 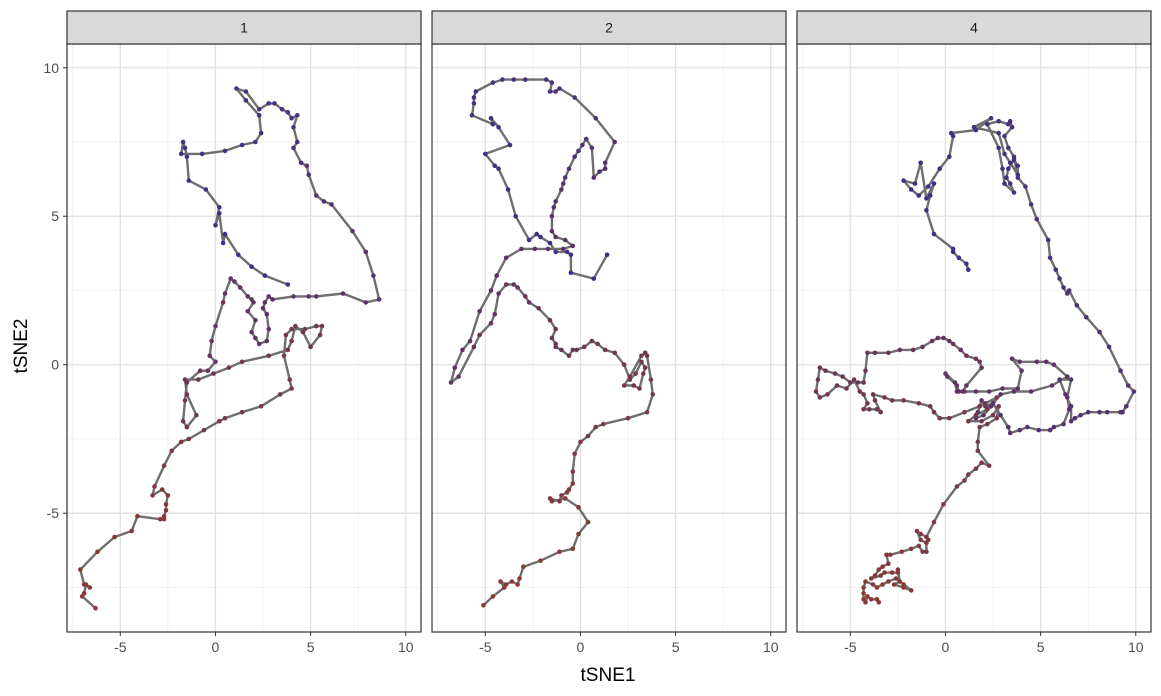 I want to click on facet-strip, so click(x=244, y=27).